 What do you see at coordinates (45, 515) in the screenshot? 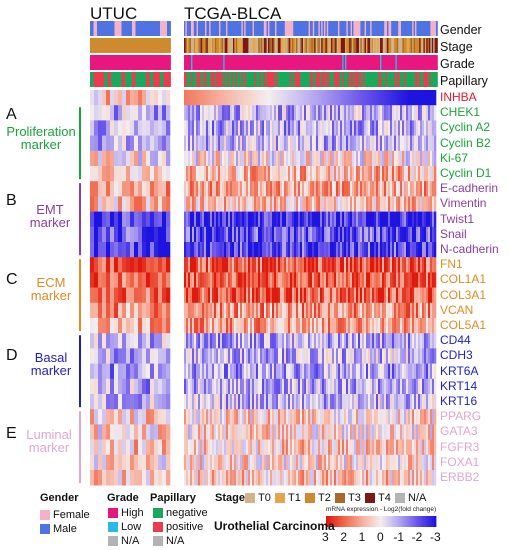
I see `legend-female-swatch` at bounding box center [45, 515].